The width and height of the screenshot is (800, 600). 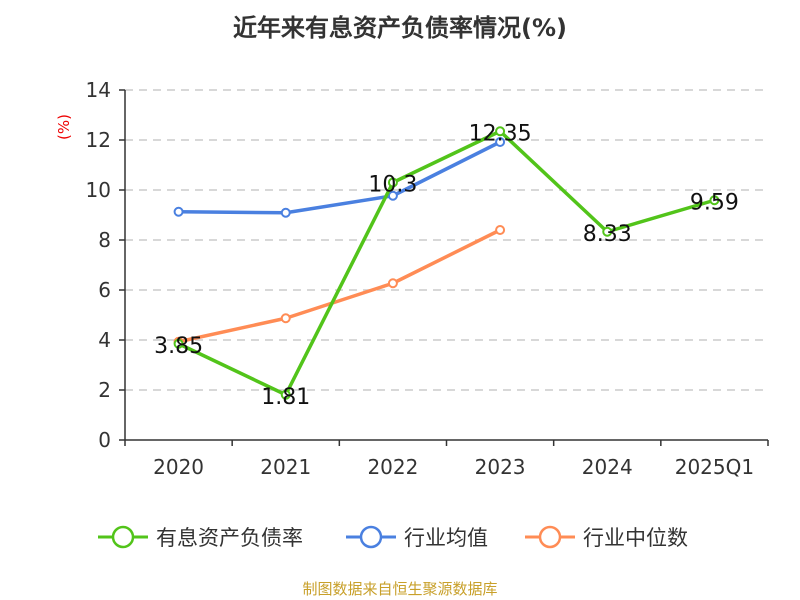 What do you see at coordinates (98, 90) in the screenshot?
I see `y-tick-label: 14` at bounding box center [98, 90].